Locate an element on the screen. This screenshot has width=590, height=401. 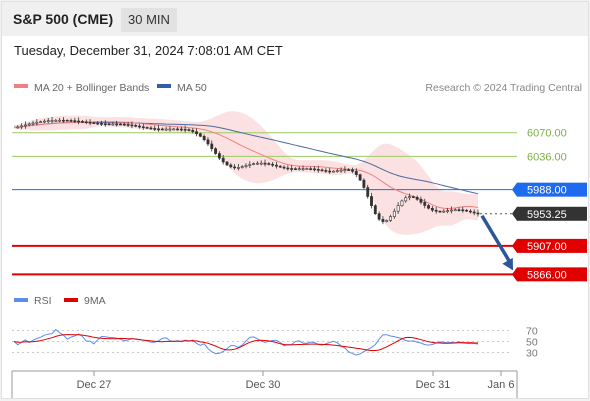
ma50-legend-label: MA 50 is located at coordinates (192, 88).